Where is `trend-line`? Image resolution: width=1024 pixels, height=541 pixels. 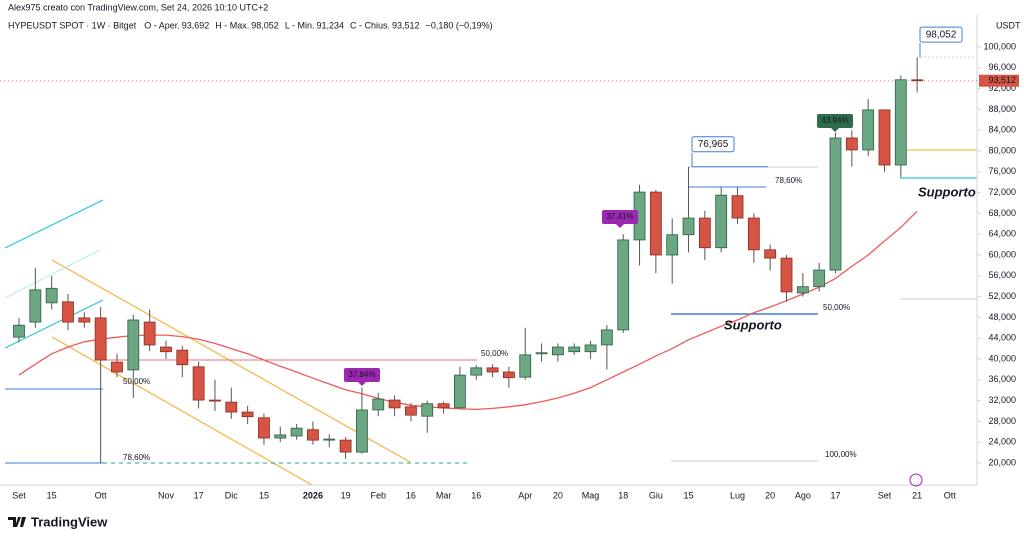 trend-line is located at coordinates (54, 224).